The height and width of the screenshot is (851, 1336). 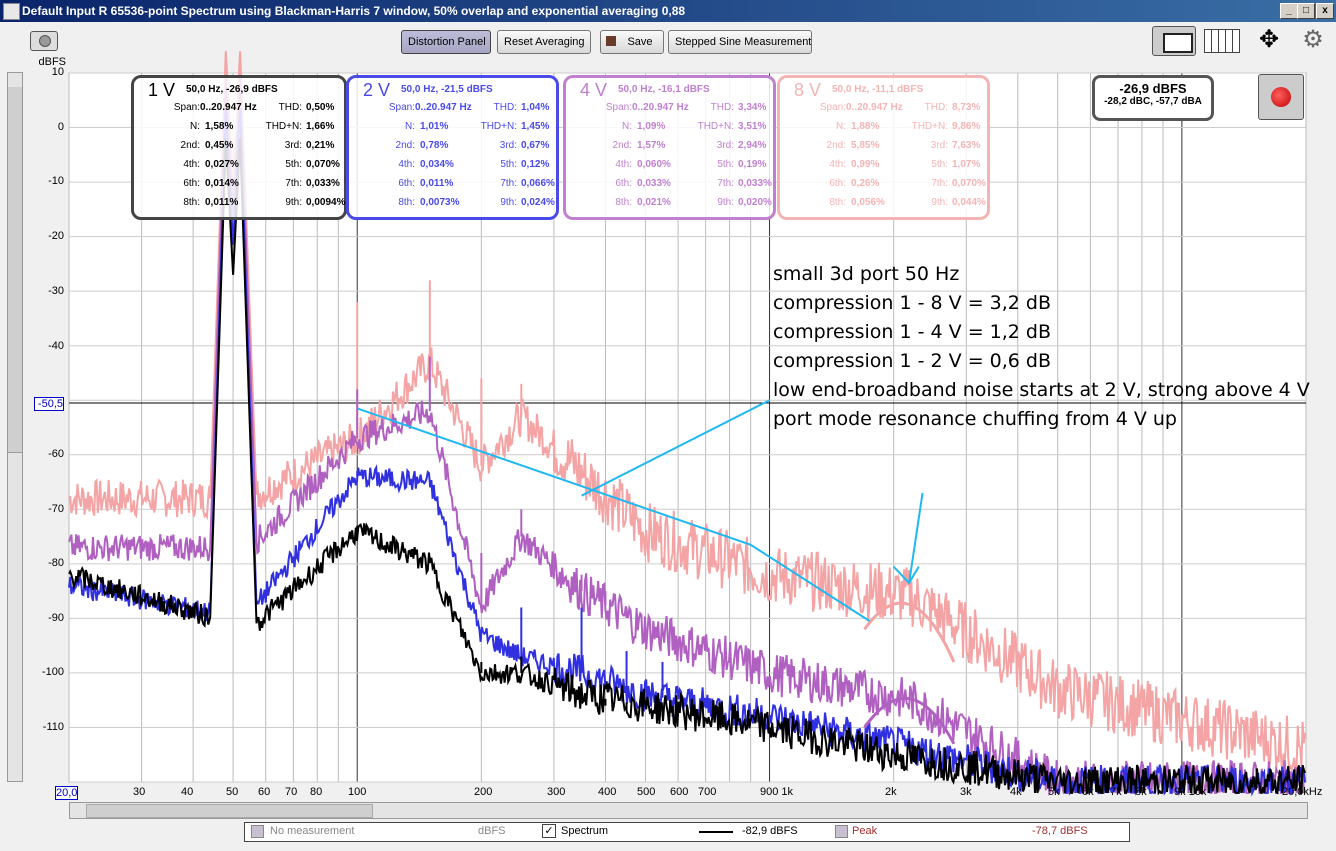 I want to click on panel-field-value: 1,66%, so click(x=320, y=126).